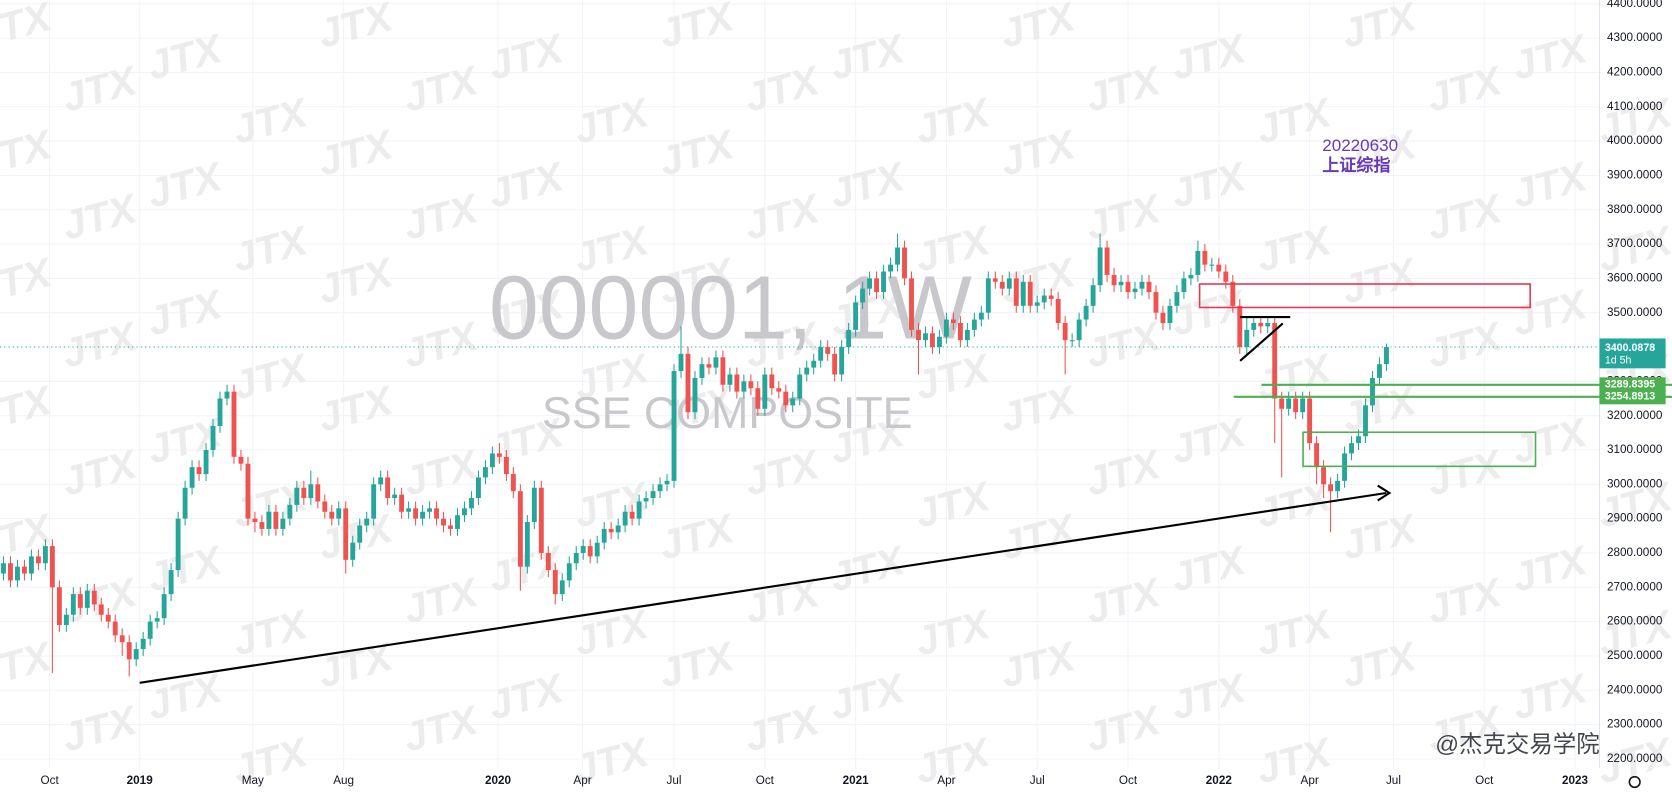  Describe the element at coordinates (727, 413) in the screenshot. I see `name-watermark: SSE COMPOSITE` at that location.